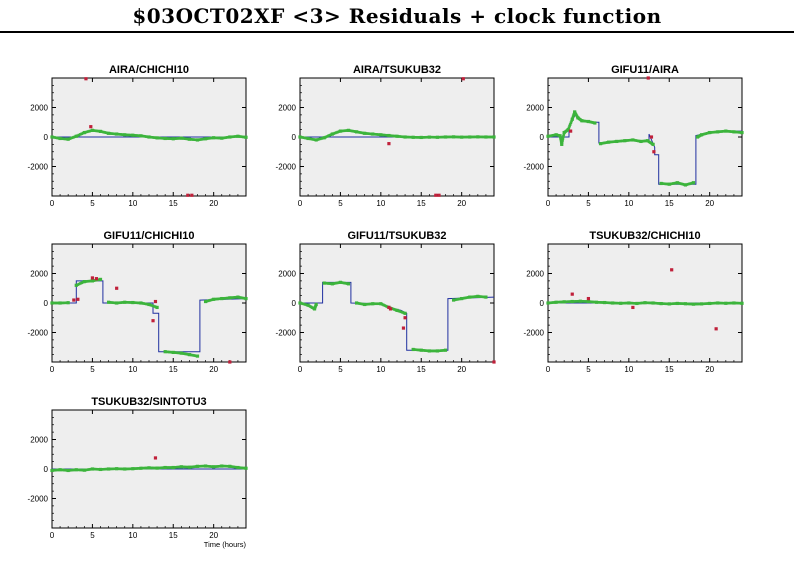 Image resolution: width=794 pixels, height=577 pixels. What do you see at coordinates (300, 203) in the screenshot?
I see `x-tick-label: 0` at bounding box center [300, 203].